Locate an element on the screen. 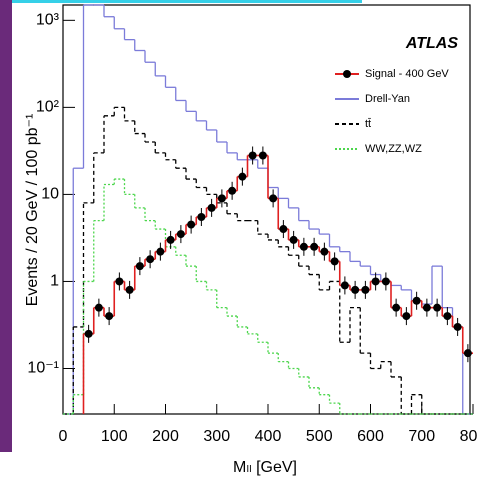 Image resolution: width=477 pixels, height=486 pixels. legend-label: tt̄ is located at coordinates (368, 124).